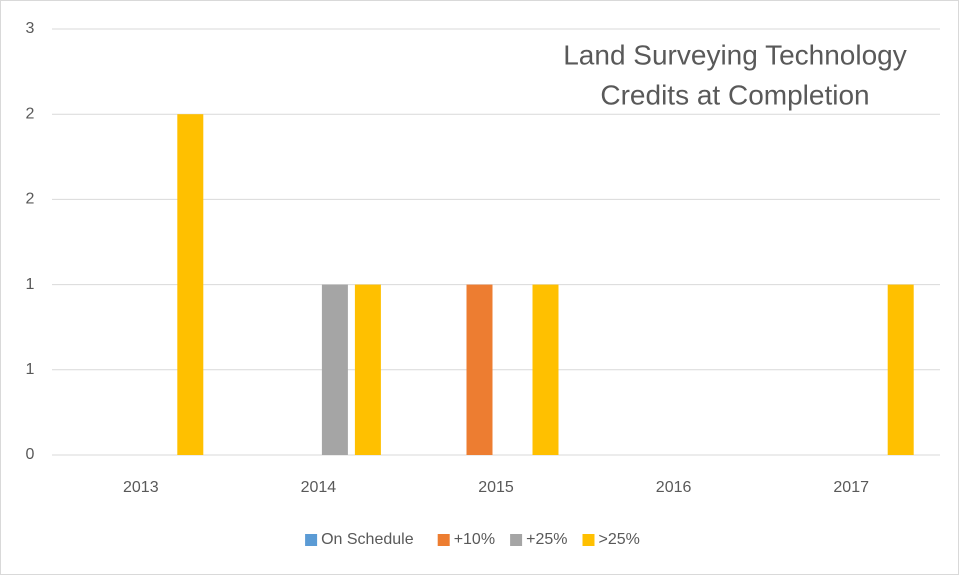 This screenshot has height=575, width=959. Describe the element at coordinates (319, 487) in the screenshot. I see `x-tick-label: 2014` at that location.